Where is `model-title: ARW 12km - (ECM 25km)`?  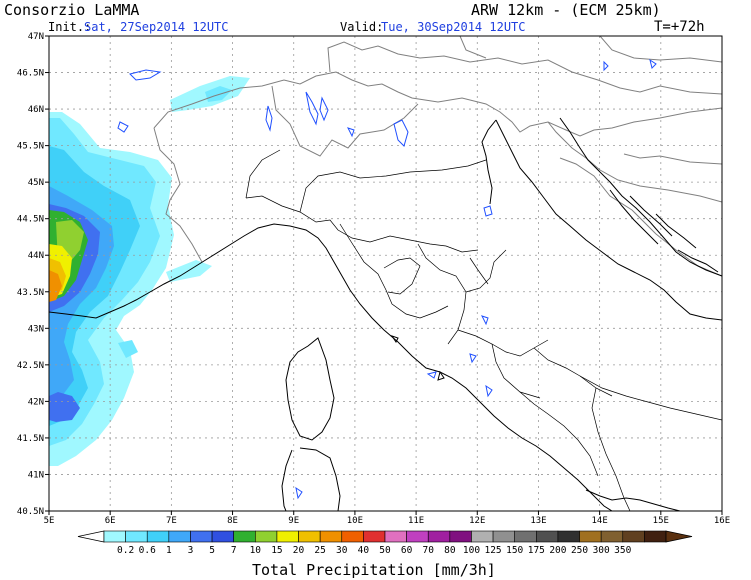
model-title: ARW 12km - (ECM 25km) is located at coordinates (566, 10).